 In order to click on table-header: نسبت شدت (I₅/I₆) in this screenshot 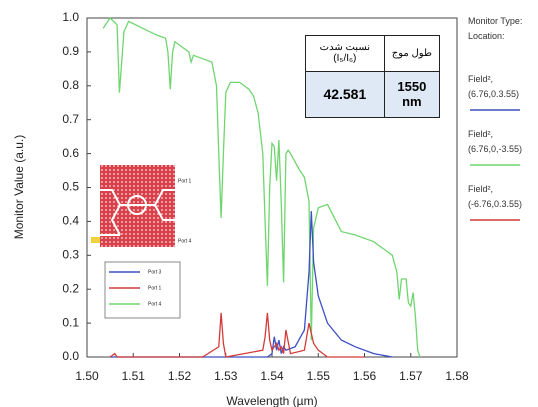, I will do `click(345, 53)`.